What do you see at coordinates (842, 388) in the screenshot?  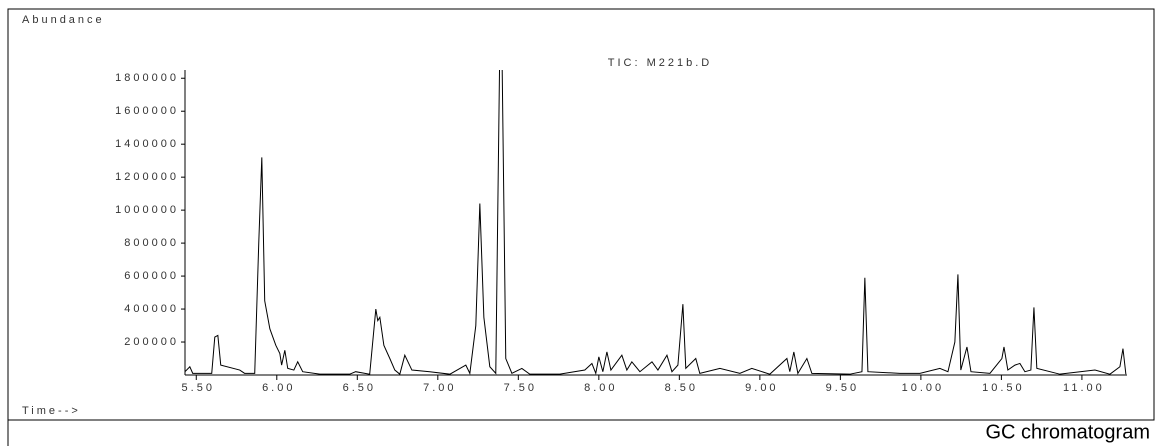 I see `x-tick-label: 9.50` at bounding box center [842, 388].